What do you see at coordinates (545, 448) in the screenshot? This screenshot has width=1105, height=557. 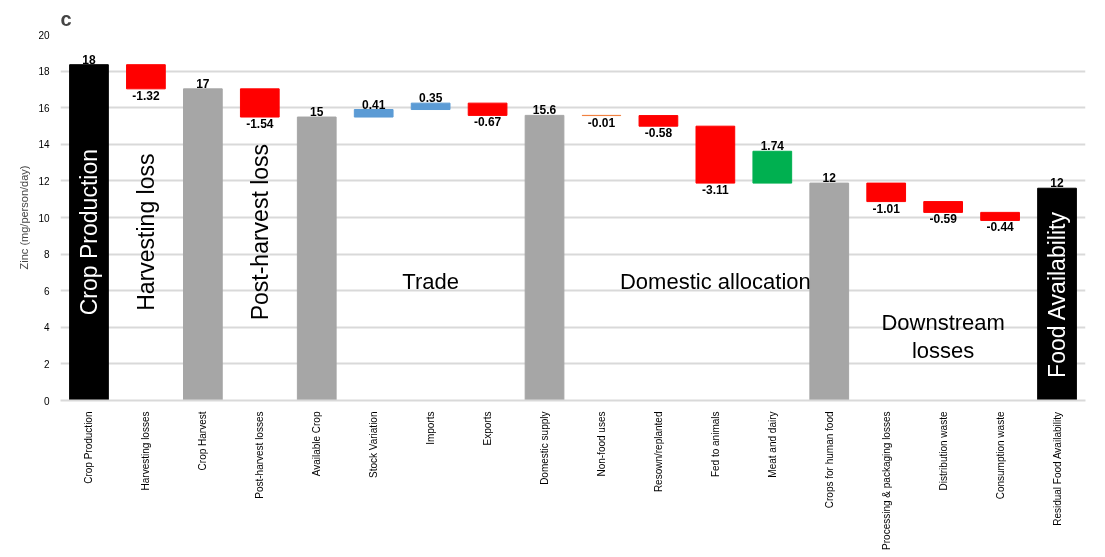 I see `x-tick-label: Domestic supply` at bounding box center [545, 448].